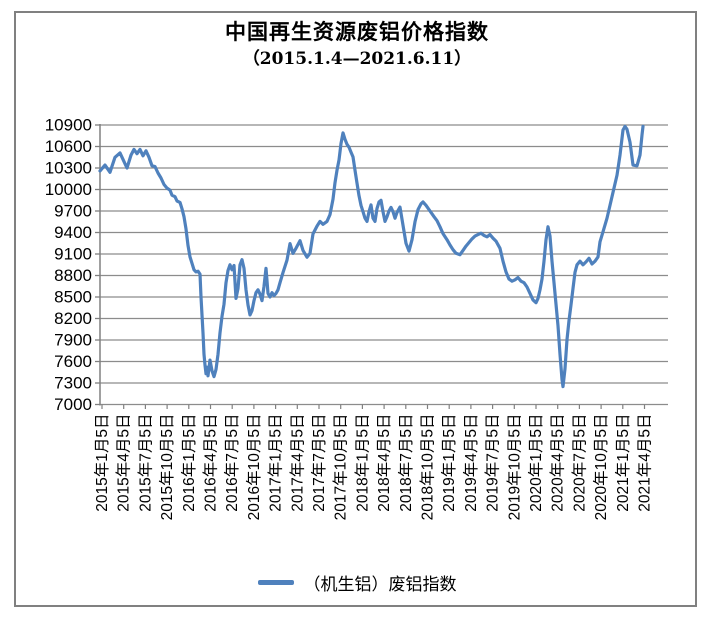  What do you see at coordinates (380, 585) in the screenshot?
I see `legend-label: （机生铝）废铝指数` at bounding box center [380, 585].